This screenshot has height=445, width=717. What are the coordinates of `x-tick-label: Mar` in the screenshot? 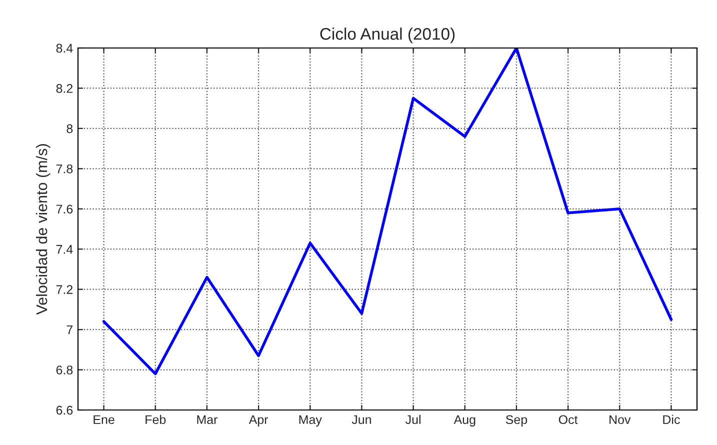 It's located at (207, 419).